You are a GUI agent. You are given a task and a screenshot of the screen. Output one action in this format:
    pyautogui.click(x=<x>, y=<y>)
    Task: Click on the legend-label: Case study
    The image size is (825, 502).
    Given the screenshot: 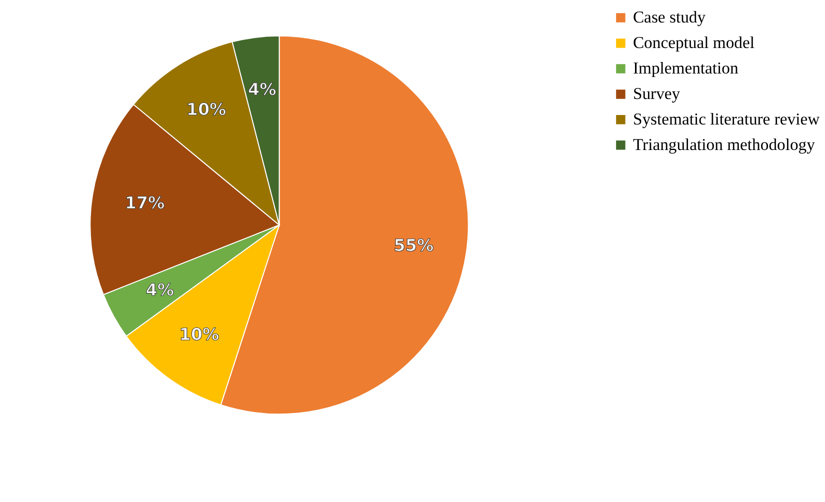 What is the action you would take?
    pyautogui.click(x=669, y=17)
    